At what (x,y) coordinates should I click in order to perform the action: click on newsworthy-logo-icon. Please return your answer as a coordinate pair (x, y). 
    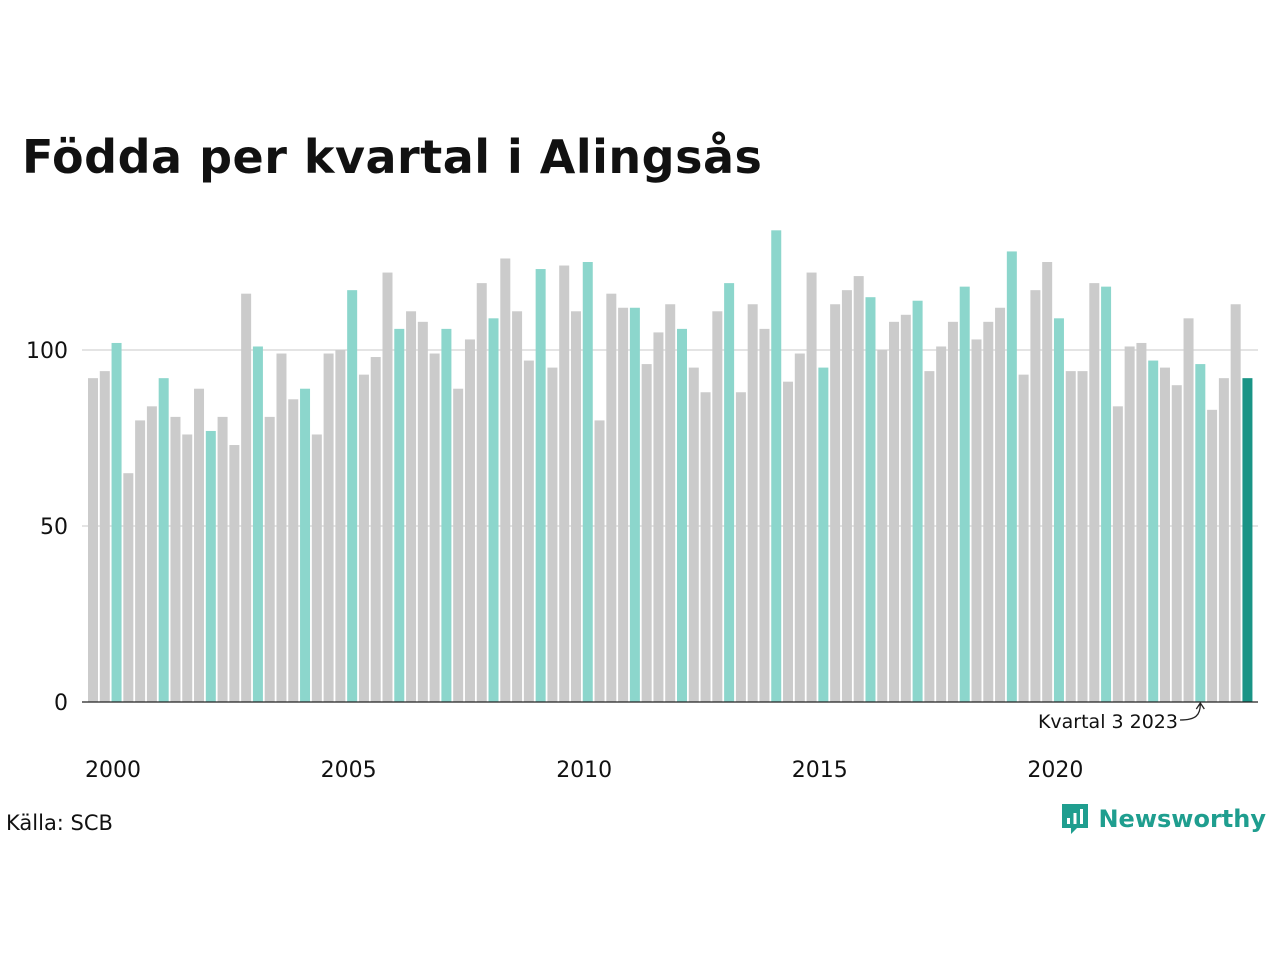
    Looking at the image, I should click on (1075, 819).